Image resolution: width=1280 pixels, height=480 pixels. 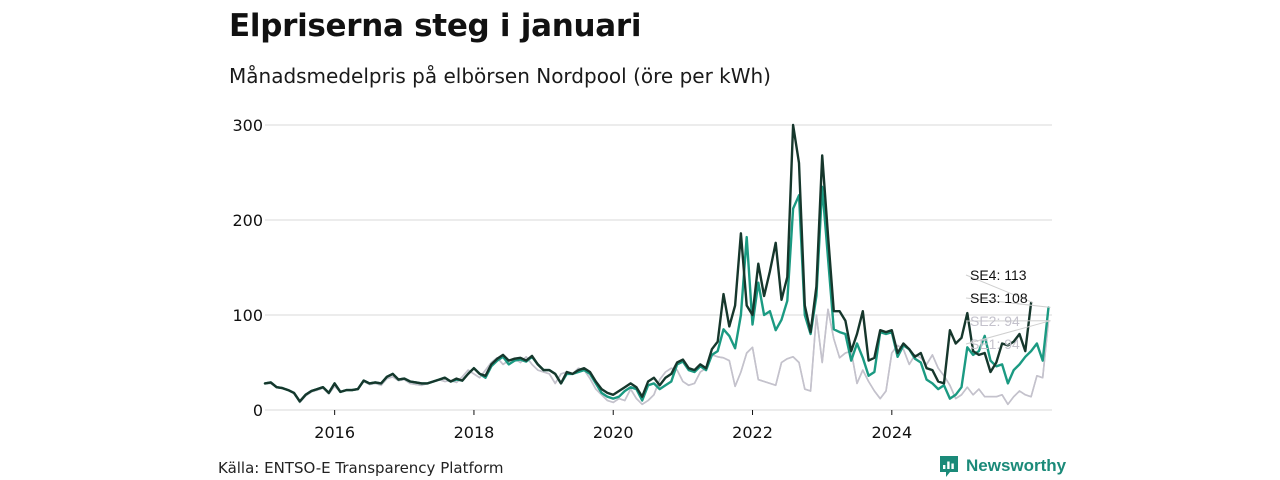 I want to click on end-label-se4: SE4: 113, so click(x=998, y=275).